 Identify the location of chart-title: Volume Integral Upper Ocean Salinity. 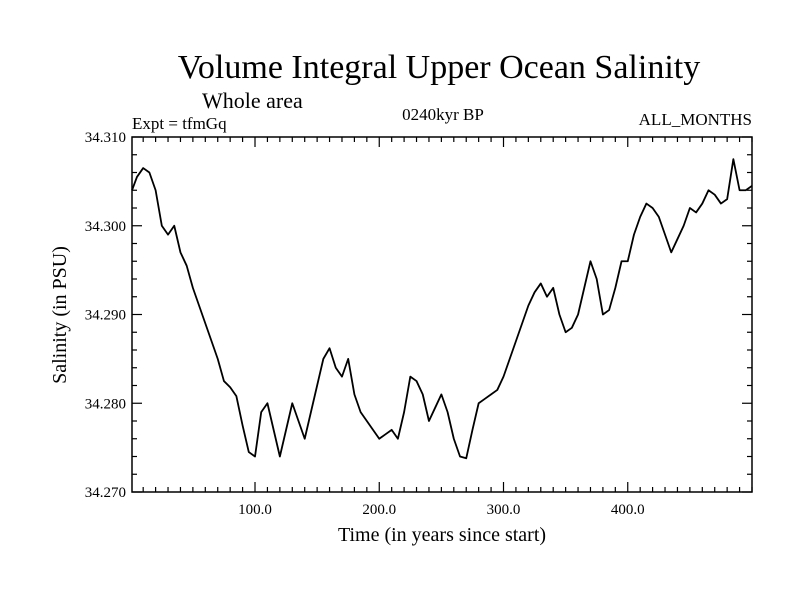
(439, 67).